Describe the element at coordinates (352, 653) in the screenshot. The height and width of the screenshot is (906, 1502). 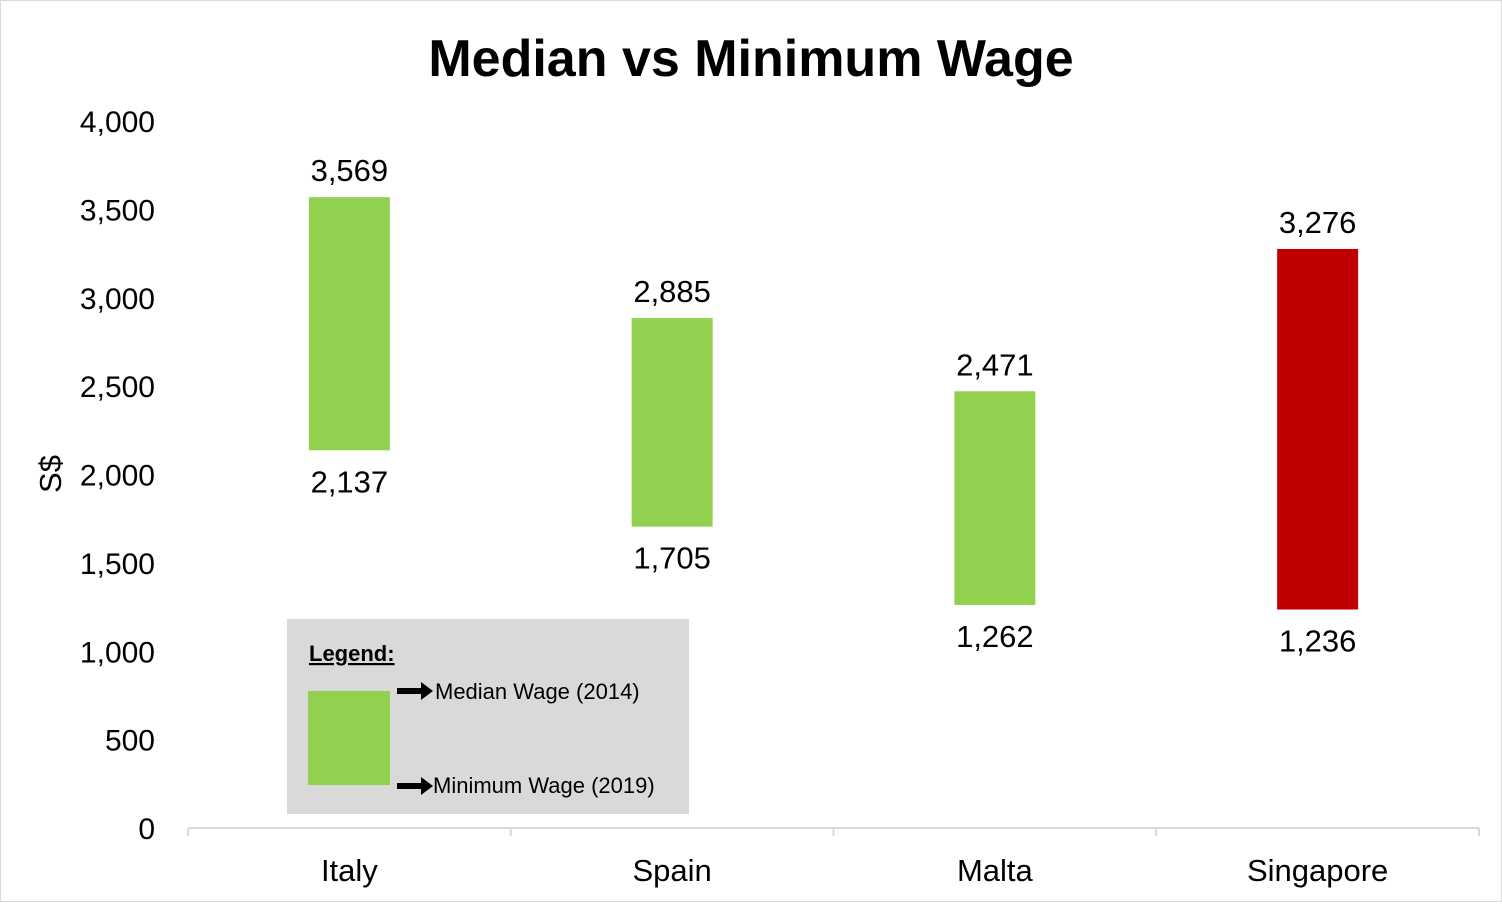
I see `legend-title: Legend:` at that location.